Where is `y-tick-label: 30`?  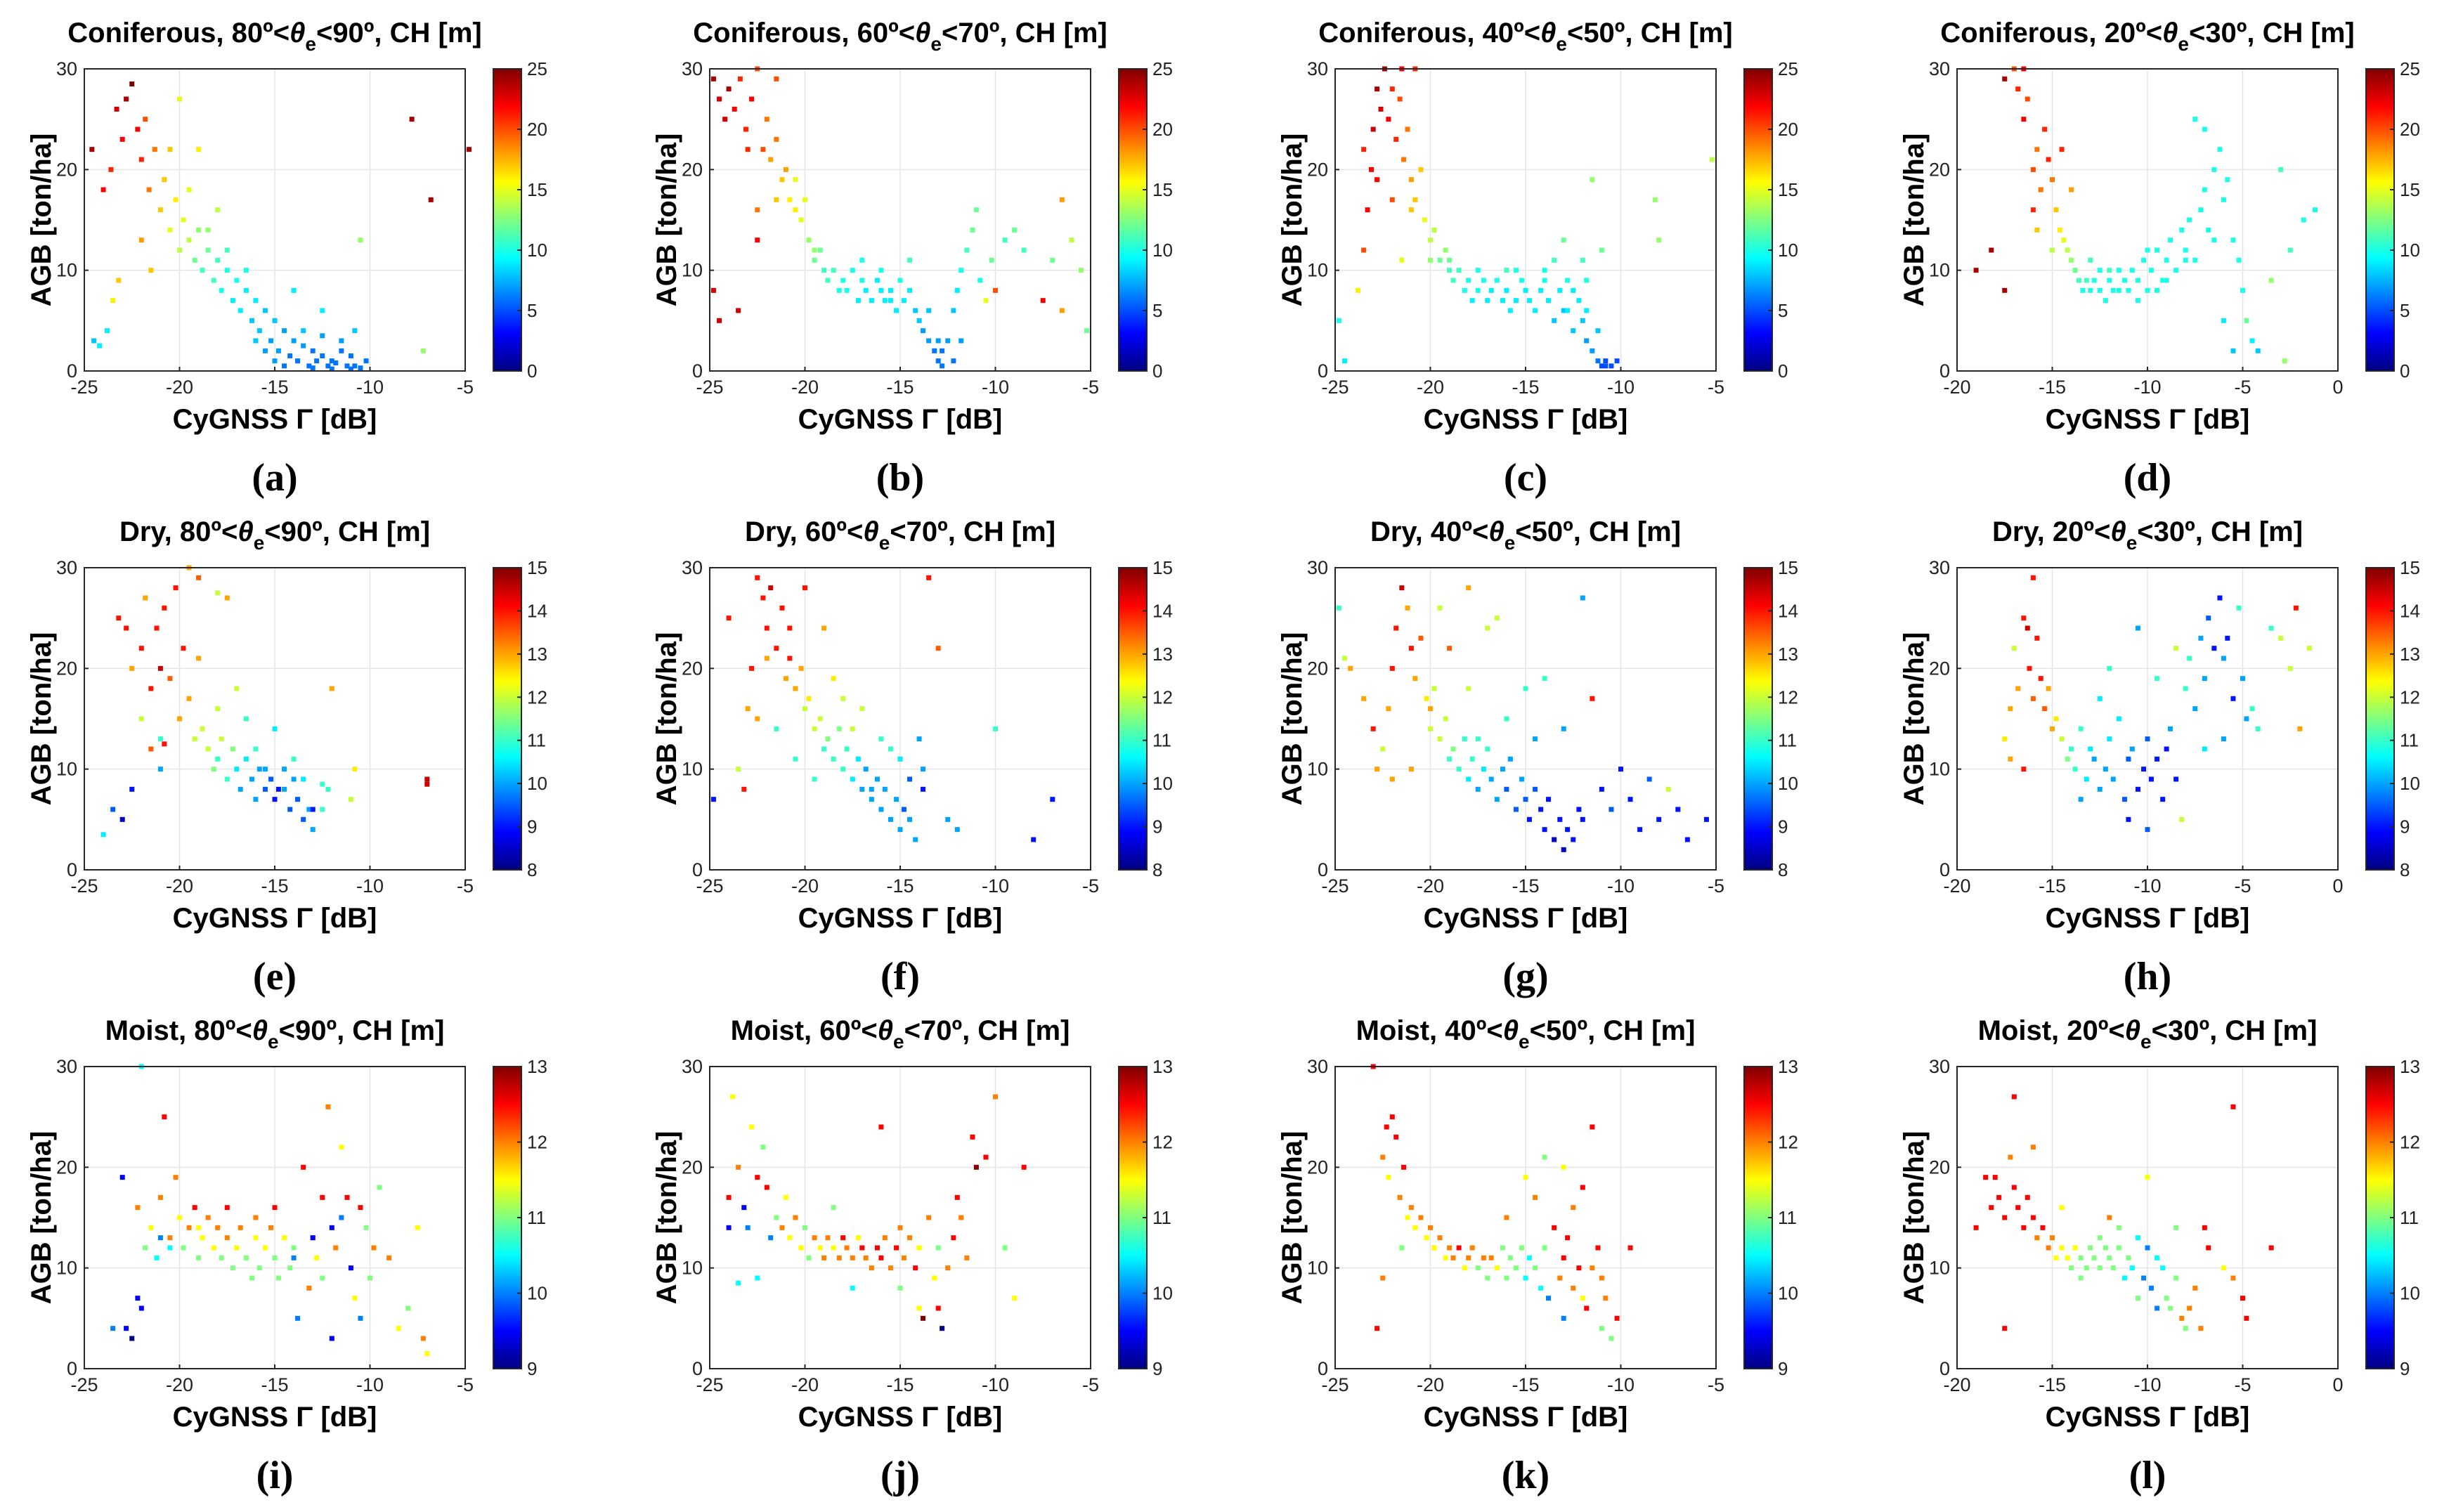
y-tick-label: 30 is located at coordinates (66, 1066).